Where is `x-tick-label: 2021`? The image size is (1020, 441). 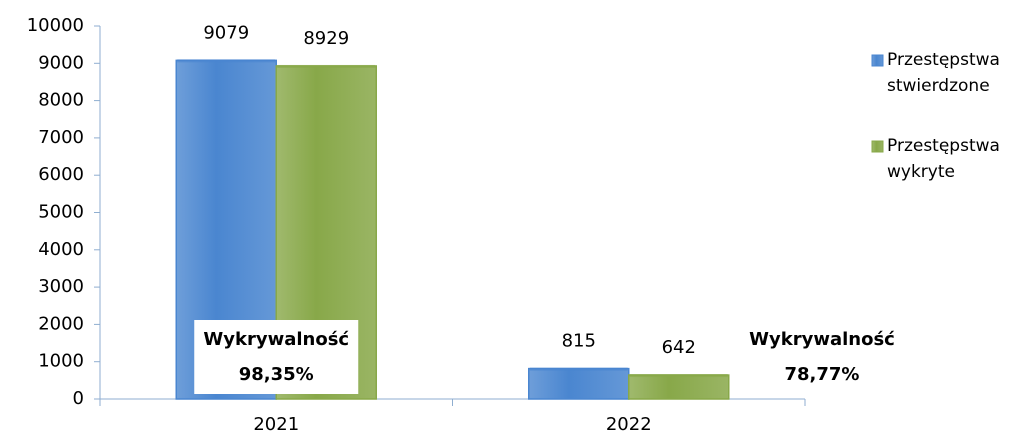
x-tick-label: 2021 is located at coordinates (276, 424).